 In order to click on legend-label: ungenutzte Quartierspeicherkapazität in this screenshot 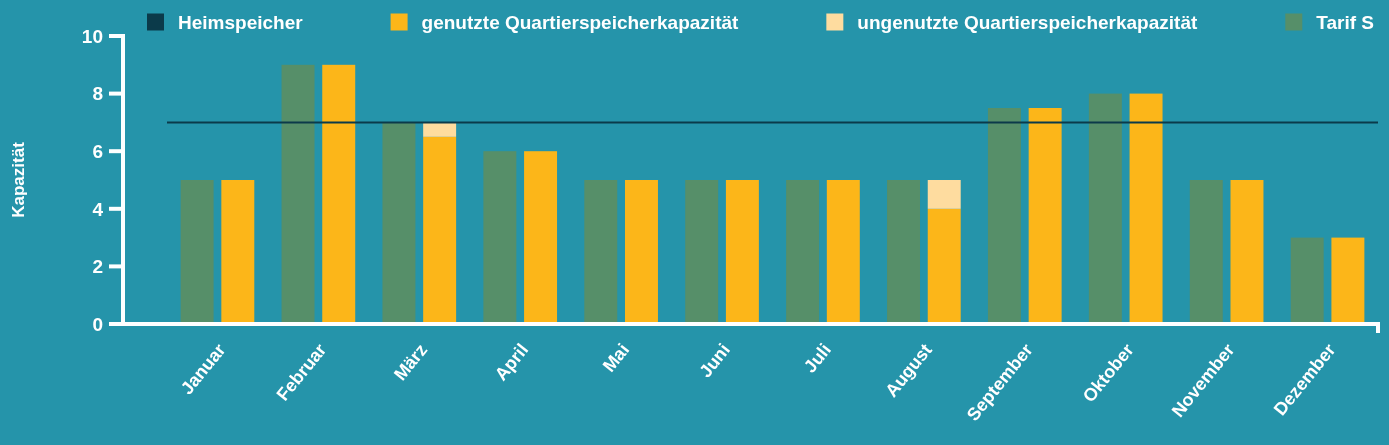, I will do `click(1027, 22)`.